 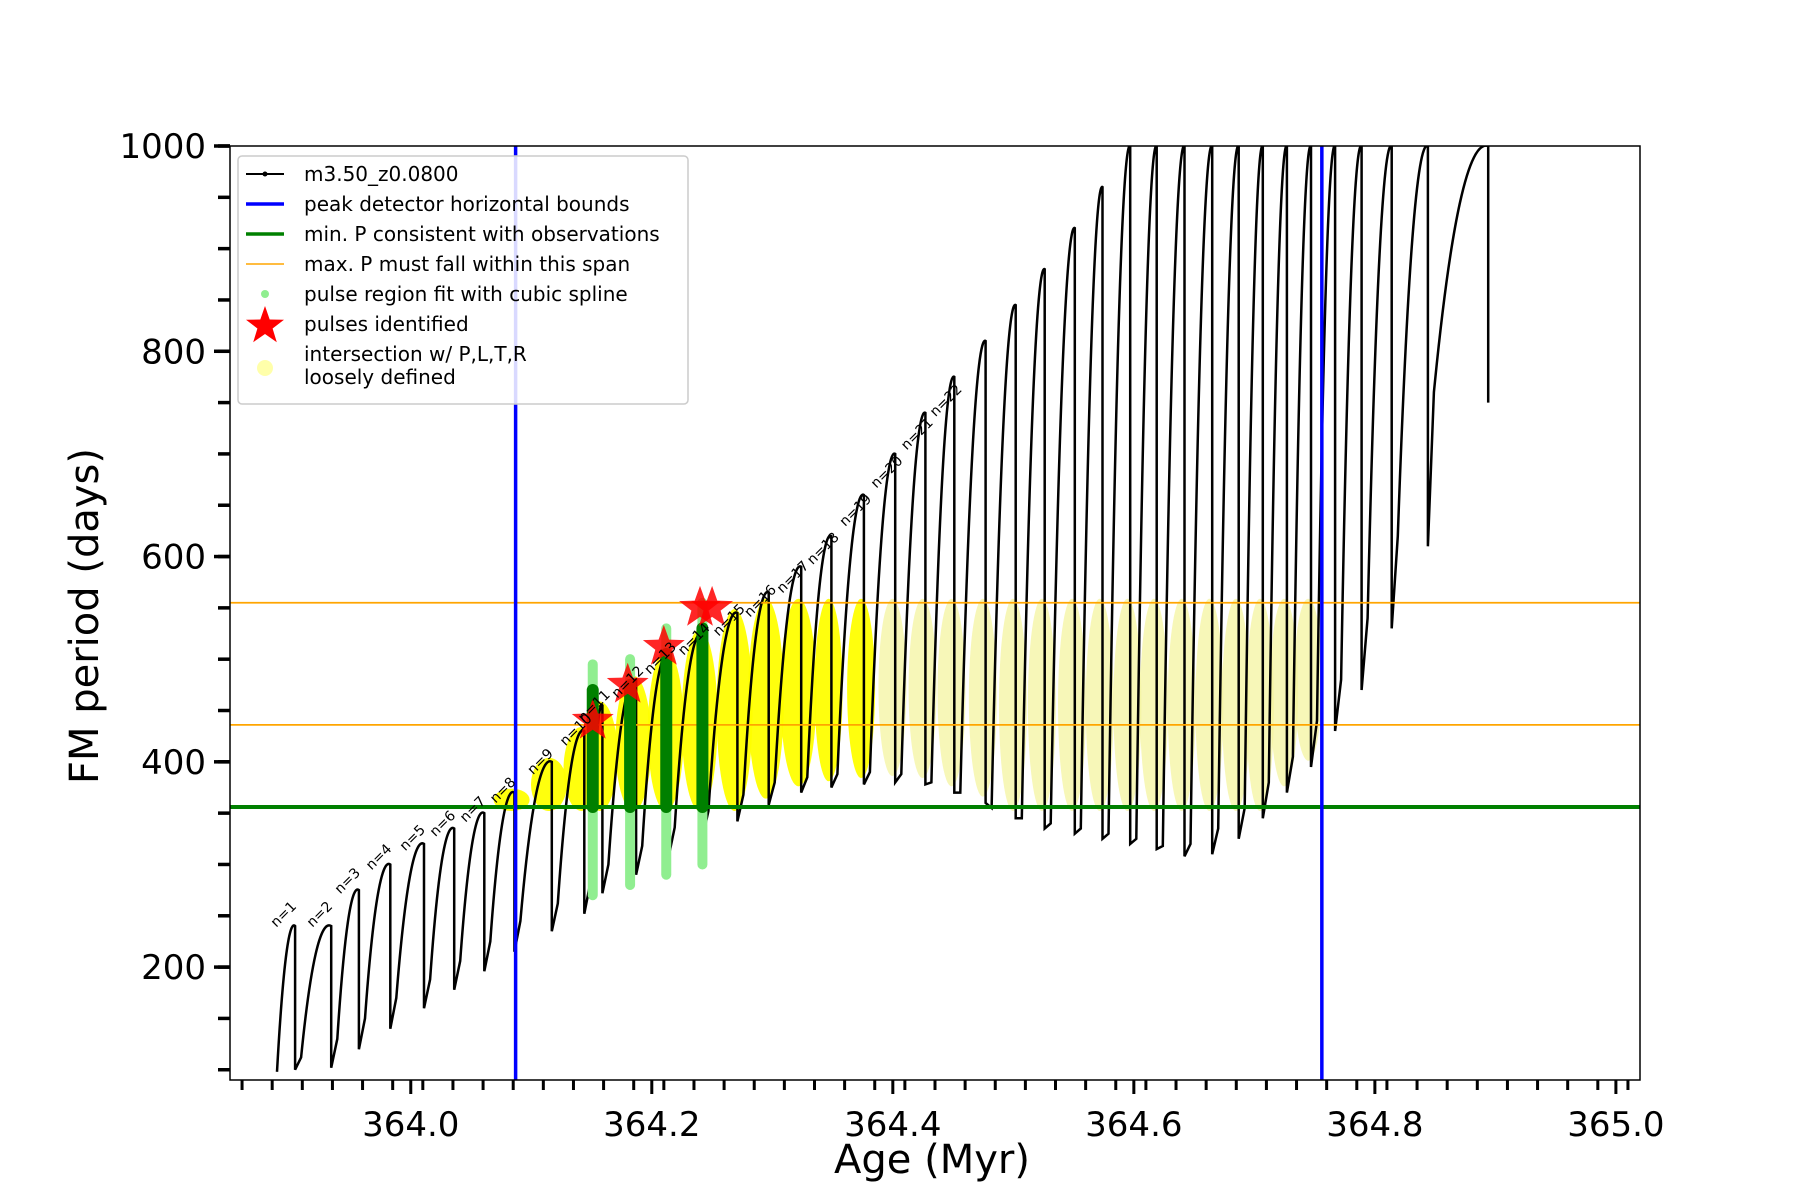 What do you see at coordinates (467, 204) in the screenshot?
I see `legend-label: peak detector horizontal bounds` at bounding box center [467, 204].